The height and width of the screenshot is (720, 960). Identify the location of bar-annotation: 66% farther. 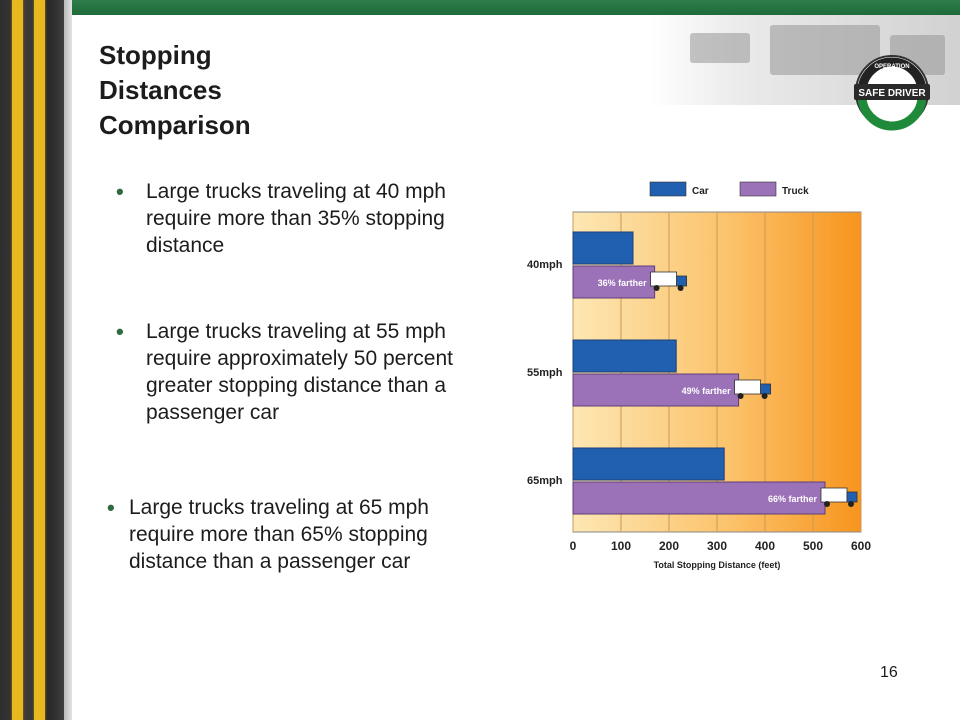
(793, 499).